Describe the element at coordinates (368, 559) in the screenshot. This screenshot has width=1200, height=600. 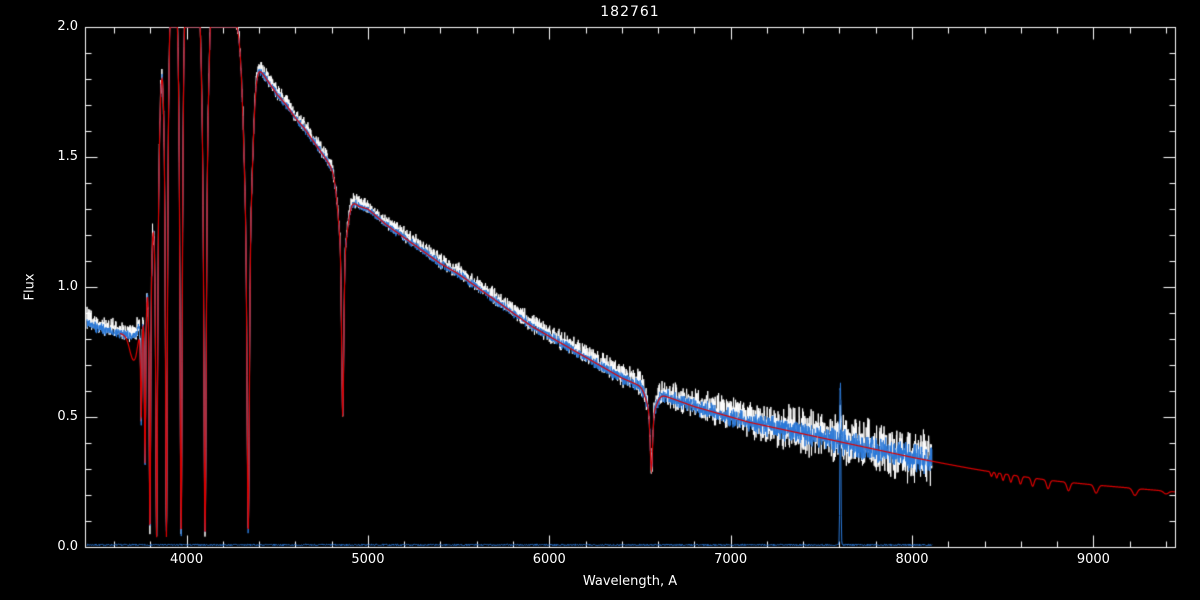
I see `x-tick-label: 5000` at that location.